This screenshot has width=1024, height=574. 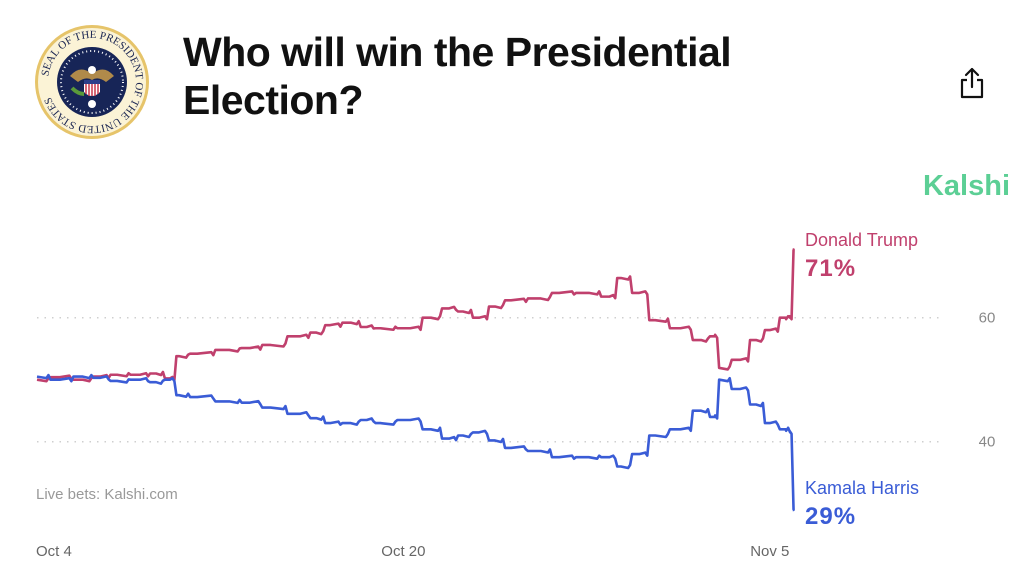 What do you see at coordinates (861, 240) in the screenshot?
I see `series-name-label: Donald Trump` at bounding box center [861, 240].